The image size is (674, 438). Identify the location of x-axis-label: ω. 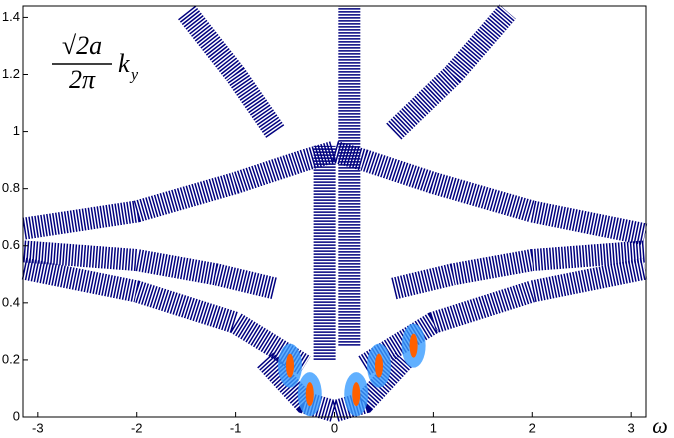
(660, 425).